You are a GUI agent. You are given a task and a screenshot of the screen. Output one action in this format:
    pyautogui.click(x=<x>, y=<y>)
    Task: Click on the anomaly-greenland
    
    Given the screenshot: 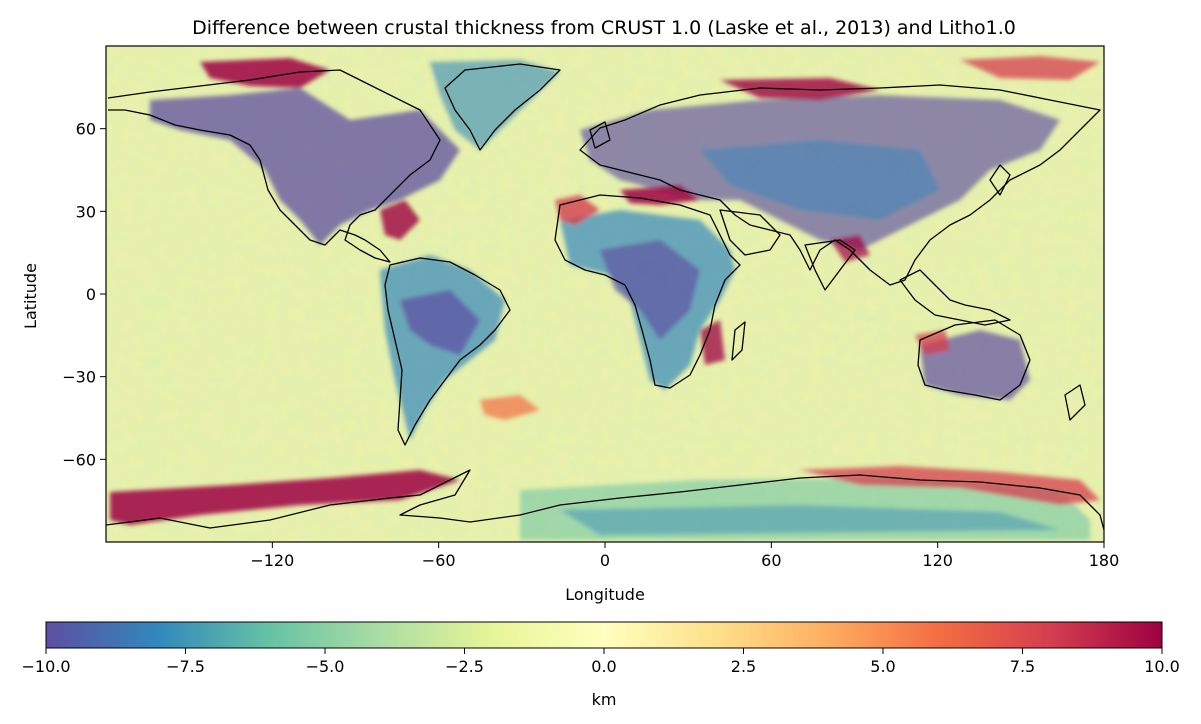 What is the action you would take?
    pyautogui.click(x=495, y=105)
    